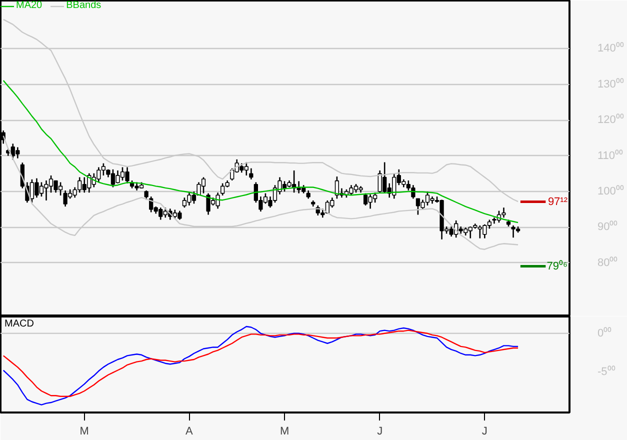 This screenshot has height=440, width=627. I want to click on ref-line-label: 79⁰⁶, so click(557, 265).